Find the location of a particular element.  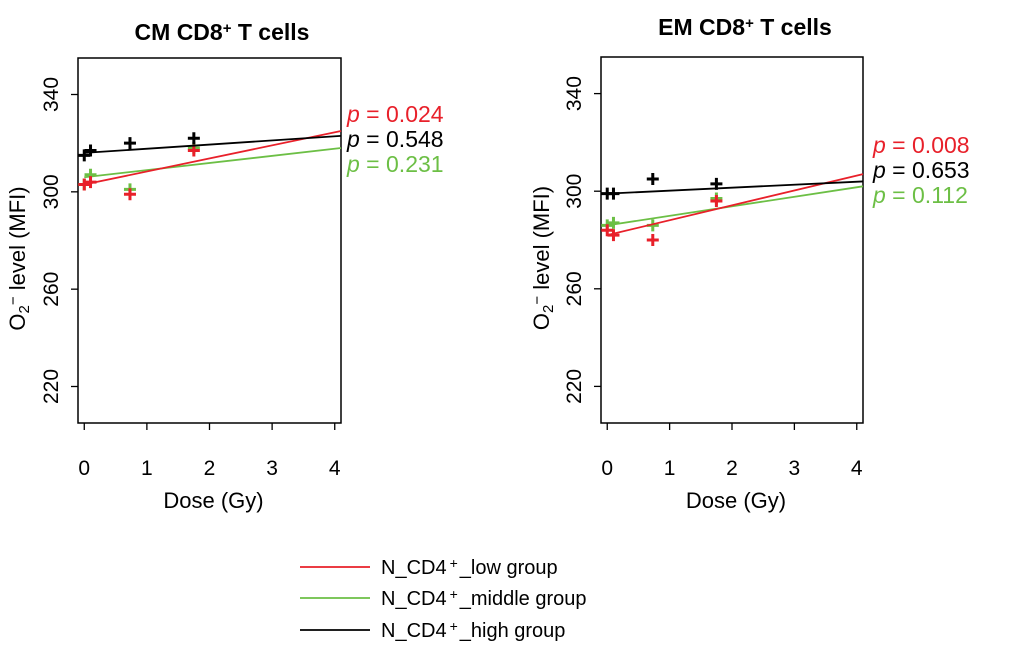

p-value-high: p = 0.548 is located at coordinates (395, 139).